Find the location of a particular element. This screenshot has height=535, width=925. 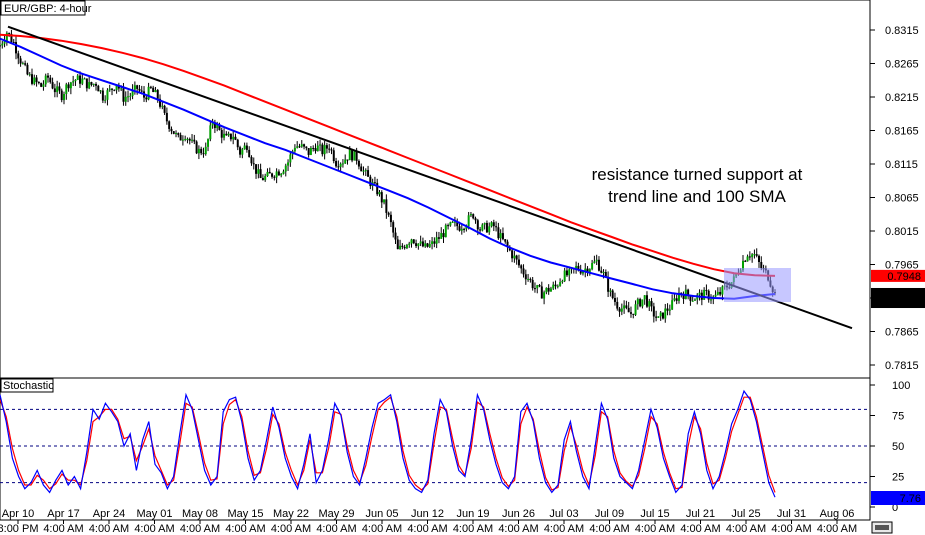

price-label: 0.7909 is located at coordinates (898, 302).